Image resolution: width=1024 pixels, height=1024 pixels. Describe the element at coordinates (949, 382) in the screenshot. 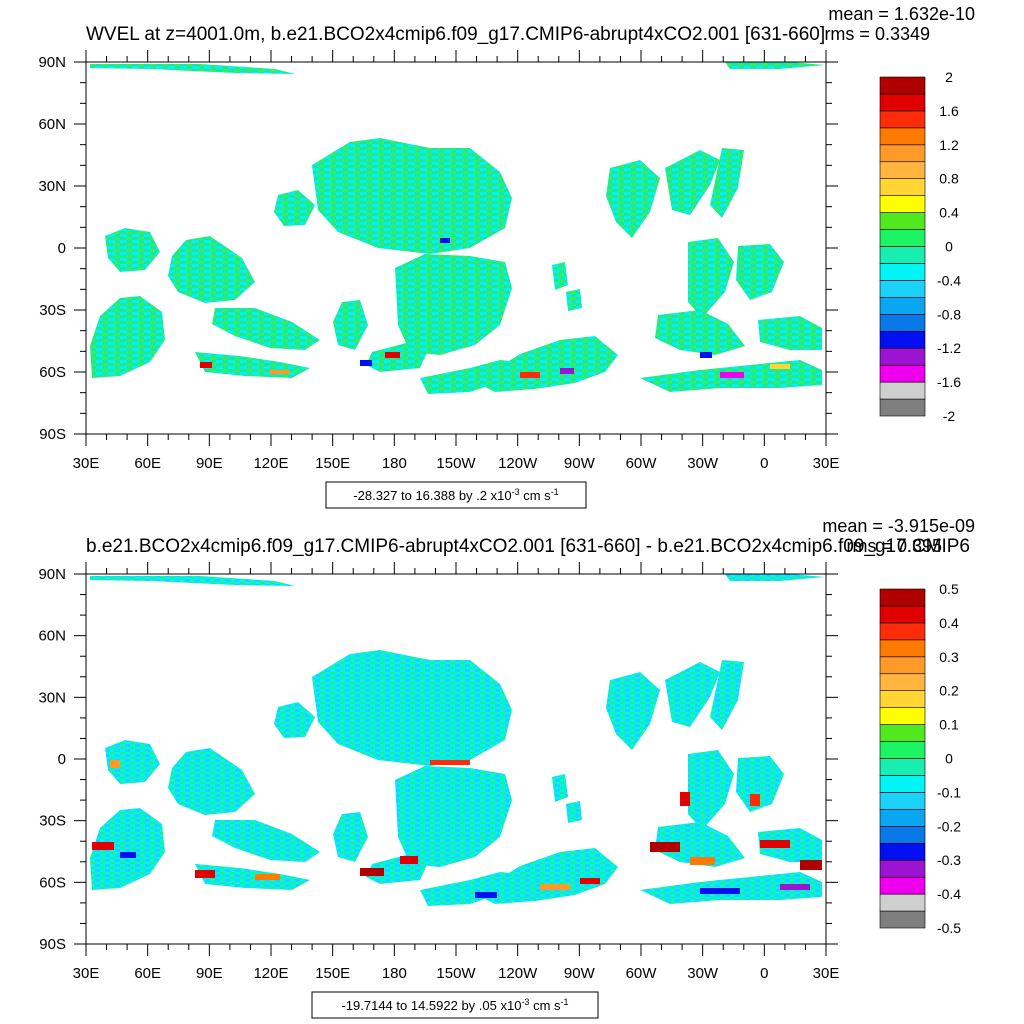

I see `colorbar-label: -1.6` at that location.